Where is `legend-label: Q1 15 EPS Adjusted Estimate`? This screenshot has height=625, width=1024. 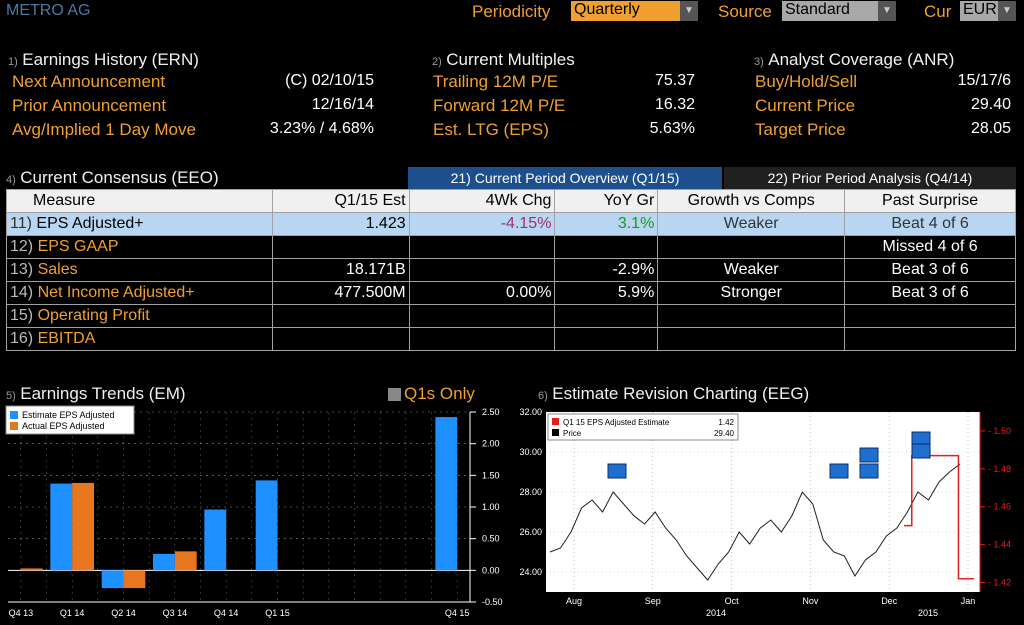 legend-label: Q1 15 EPS Adjusted Estimate is located at coordinates (616, 422).